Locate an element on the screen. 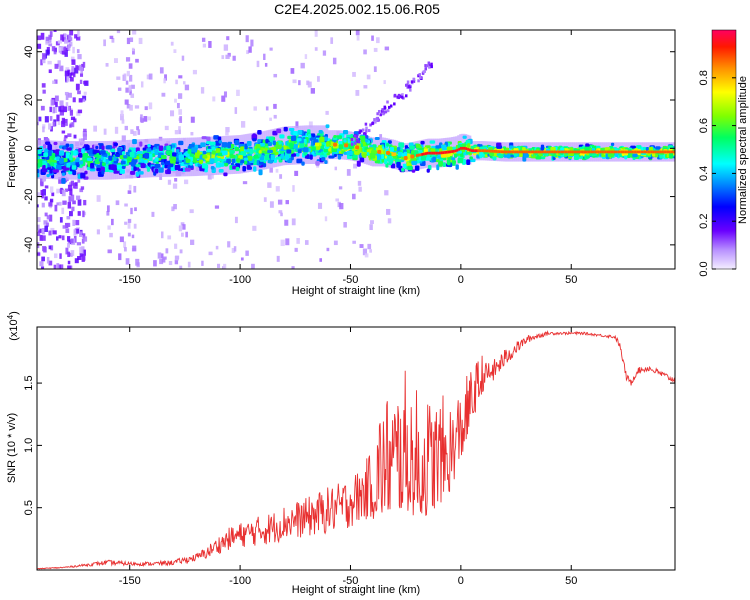  figure-title: C2E4.2025.002.15.06.R05 is located at coordinates (357, 9).